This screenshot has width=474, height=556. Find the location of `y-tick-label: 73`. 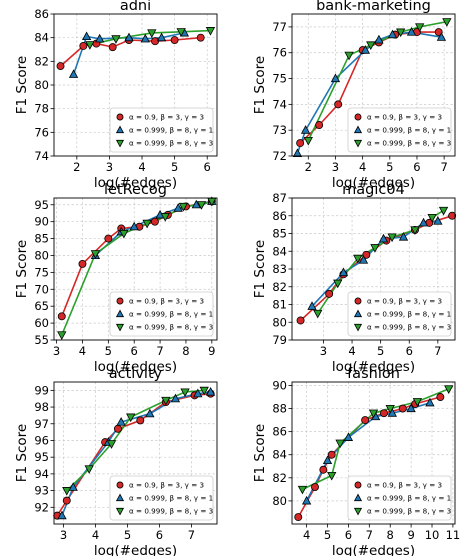

y-tick-label: 73 is located at coordinates (279, 130).